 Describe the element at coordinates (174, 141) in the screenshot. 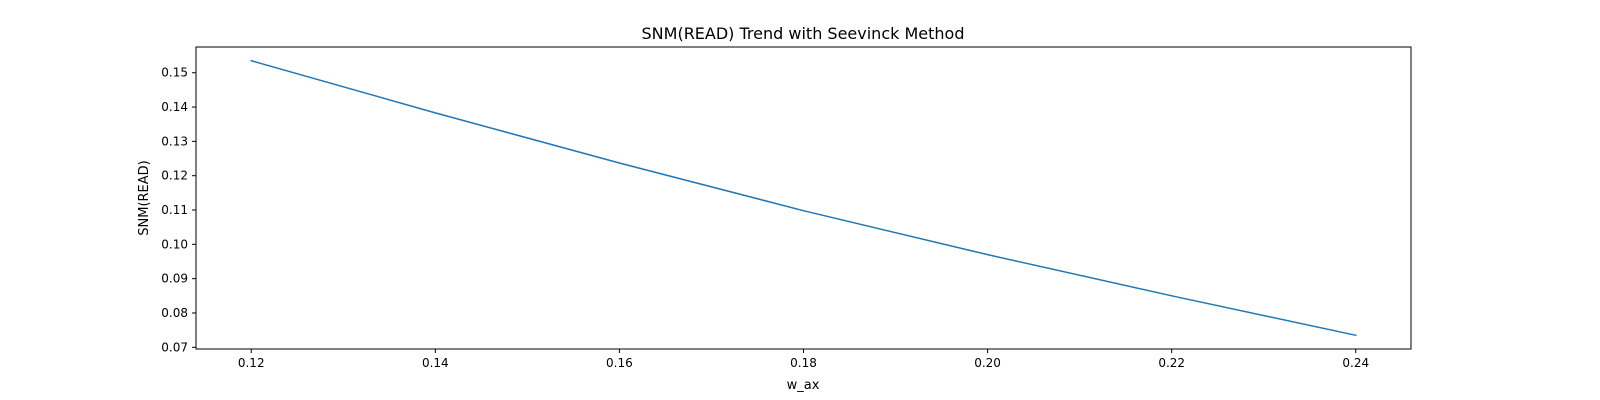

I see `y-tick-label: 0.13` at that location.